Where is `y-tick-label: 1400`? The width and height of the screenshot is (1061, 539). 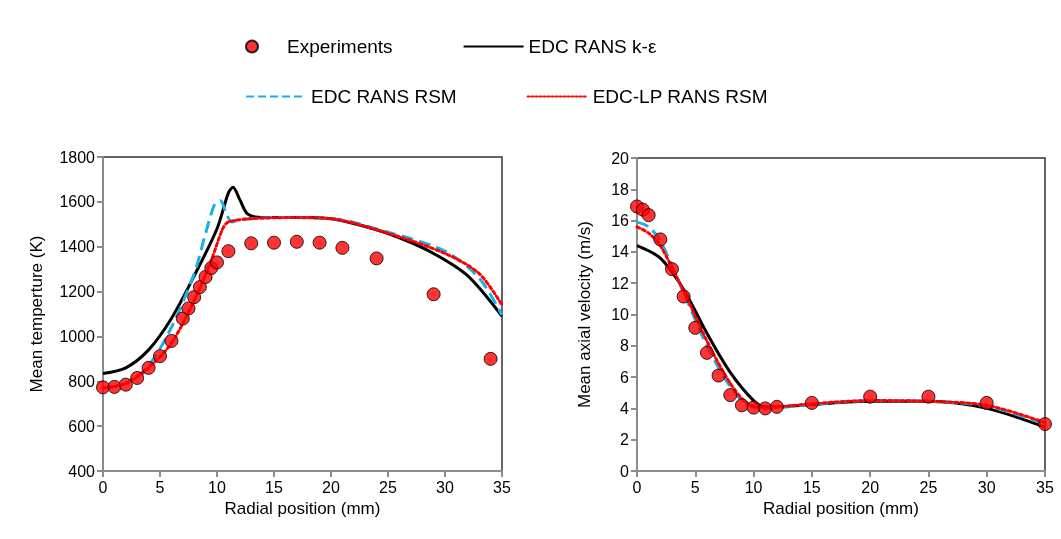 y-tick-label: 1400 is located at coordinates (77, 247).